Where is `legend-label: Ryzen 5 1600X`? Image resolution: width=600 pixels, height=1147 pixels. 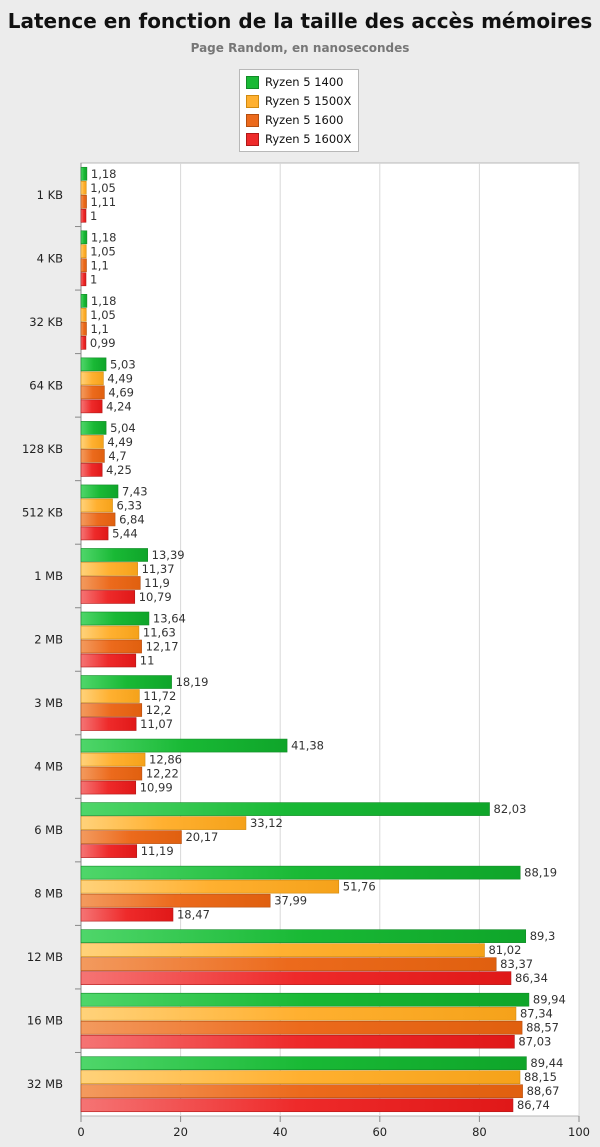 legend-label: Ryzen 5 1600X is located at coordinates (308, 139).